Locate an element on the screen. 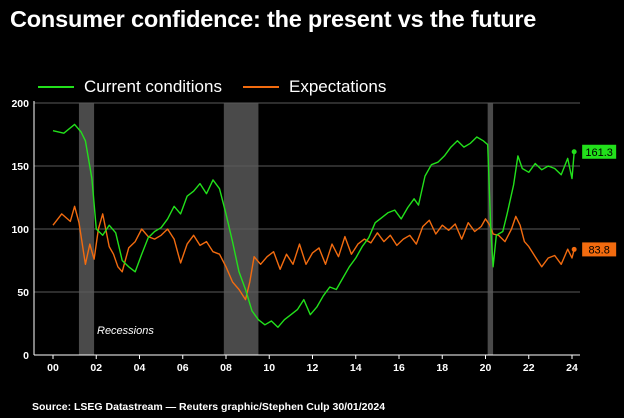 The image size is (624, 418). end-marker-current-conditions is located at coordinates (574, 152).